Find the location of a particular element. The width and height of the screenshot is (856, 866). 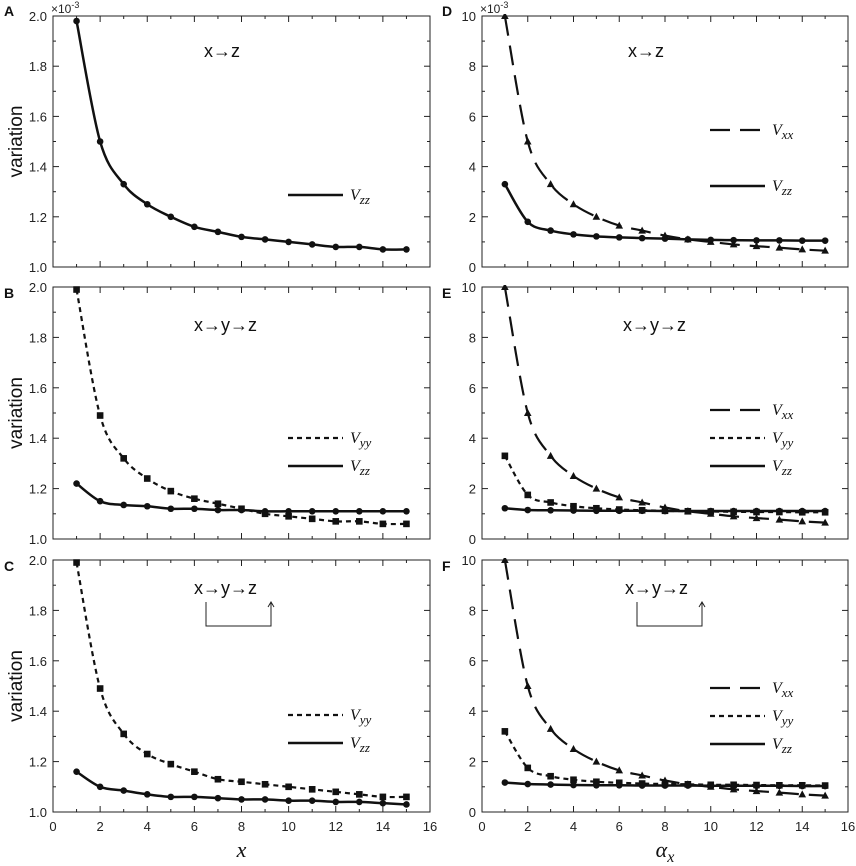

x-tick-label: 4 is located at coordinates (573, 826).